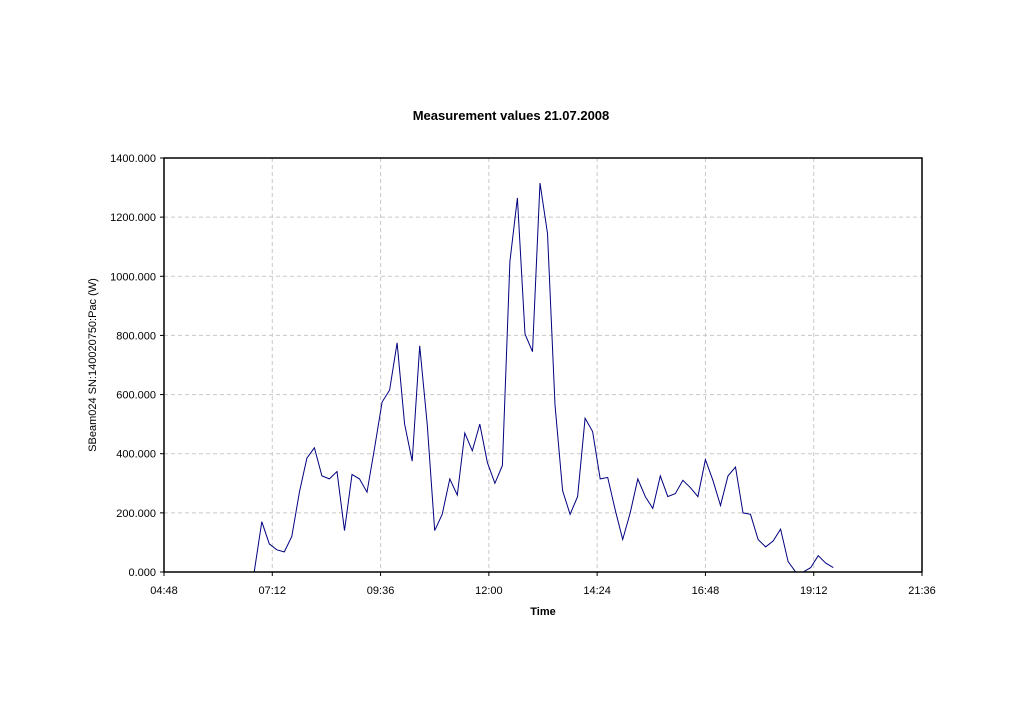 The width and height of the screenshot is (1024, 724). Describe the element at coordinates (142, 573) in the screenshot. I see `y-tick-label: 0.000` at that location.